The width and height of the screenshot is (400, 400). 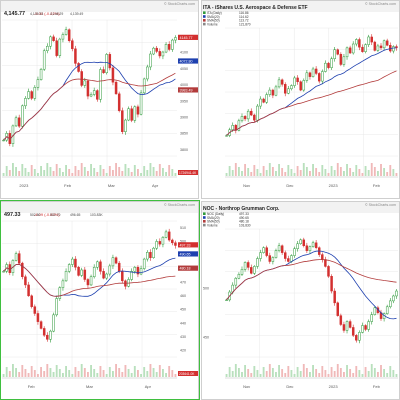 I want to click on chart-header-bar, so click(x=300, y=6).